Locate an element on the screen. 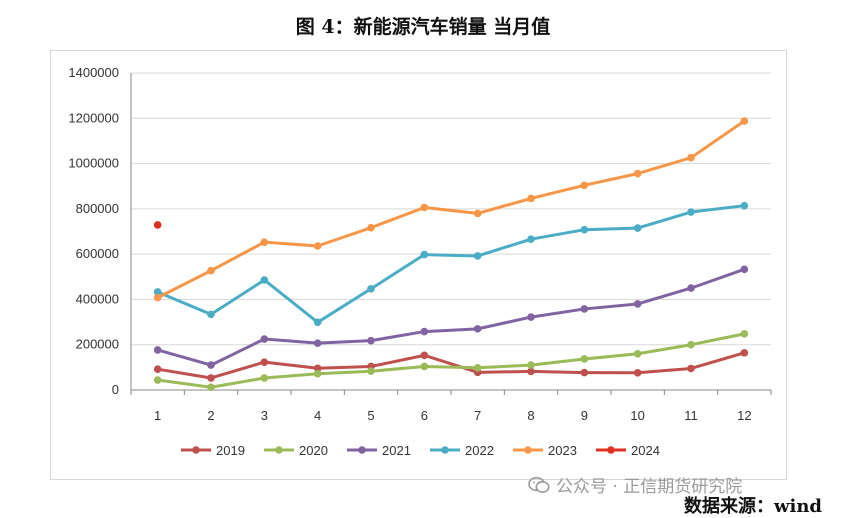 The width and height of the screenshot is (846, 518). data-source: 数据来源：wind is located at coordinates (753, 506).